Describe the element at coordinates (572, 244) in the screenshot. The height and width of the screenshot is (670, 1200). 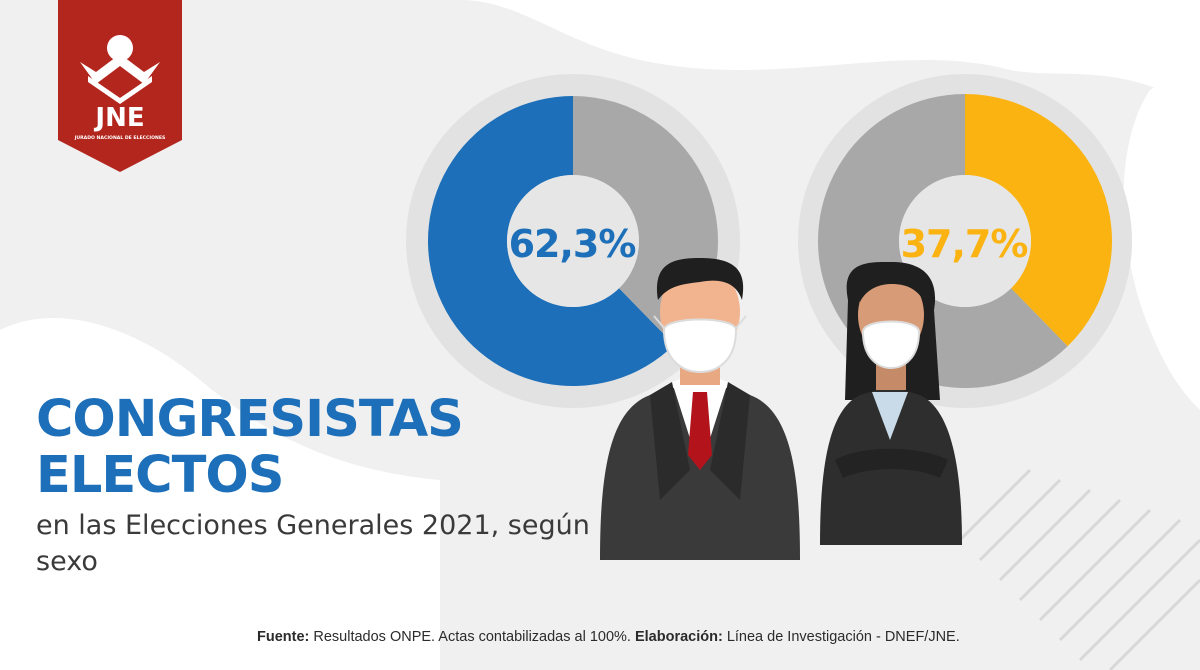
I see `donut-label-male: 62,3%` at that location.